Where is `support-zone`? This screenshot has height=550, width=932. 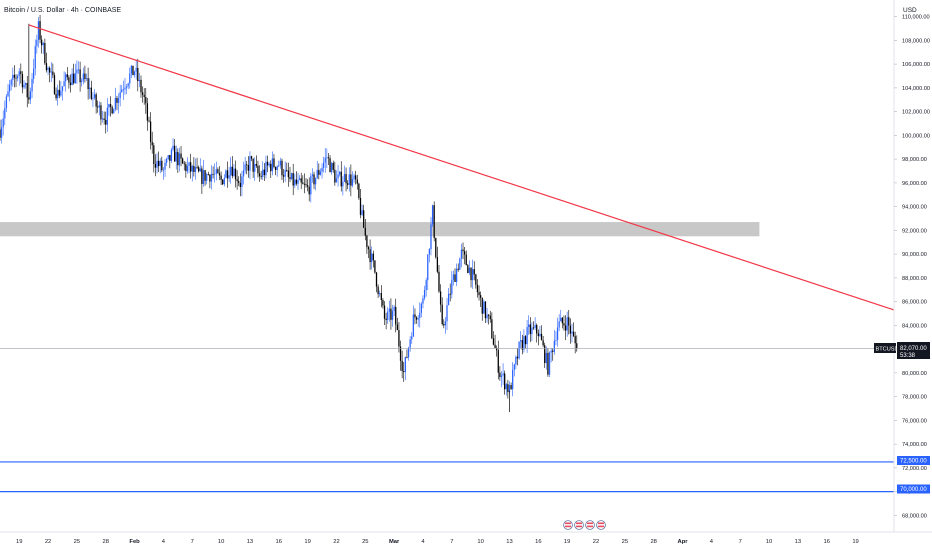 support-zone is located at coordinates (380, 229).